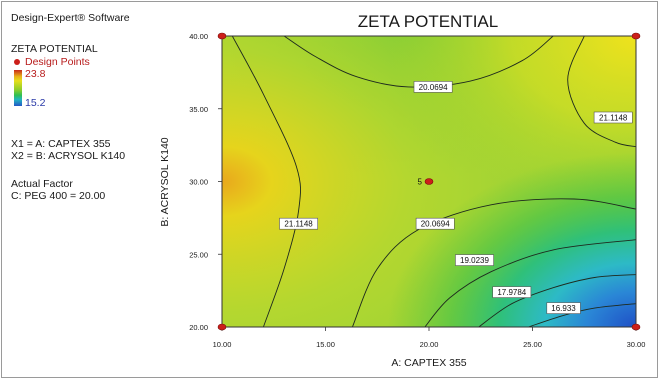 This screenshot has width=661, height=381. Describe the element at coordinates (198, 182) in the screenshot. I see `y-tick-label: 30.00` at that location.